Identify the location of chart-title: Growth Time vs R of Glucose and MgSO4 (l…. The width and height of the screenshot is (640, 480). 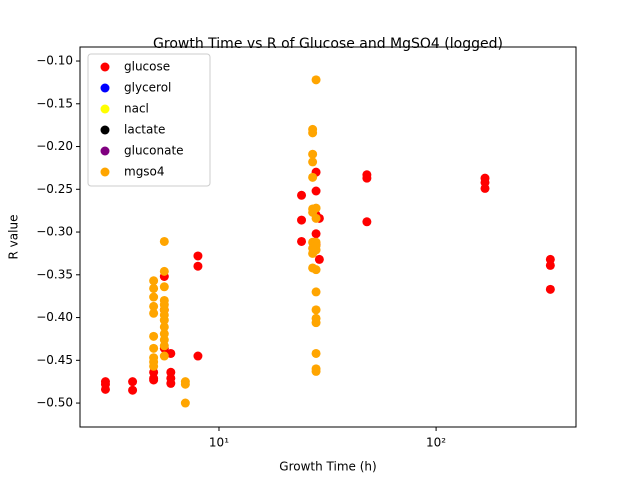
(328, 44).